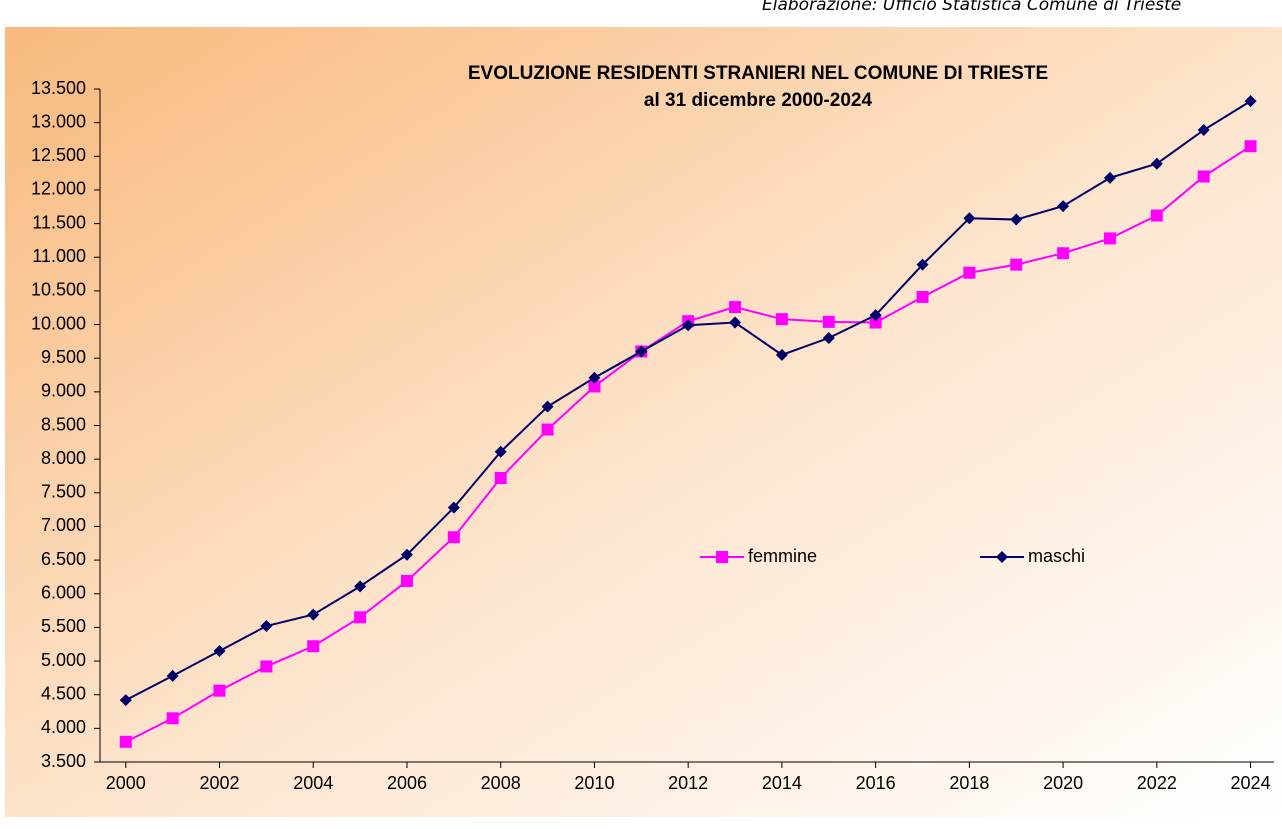 Image resolution: width=1282 pixels, height=829 pixels. I want to click on x-tick-label: 2012, so click(688, 783).